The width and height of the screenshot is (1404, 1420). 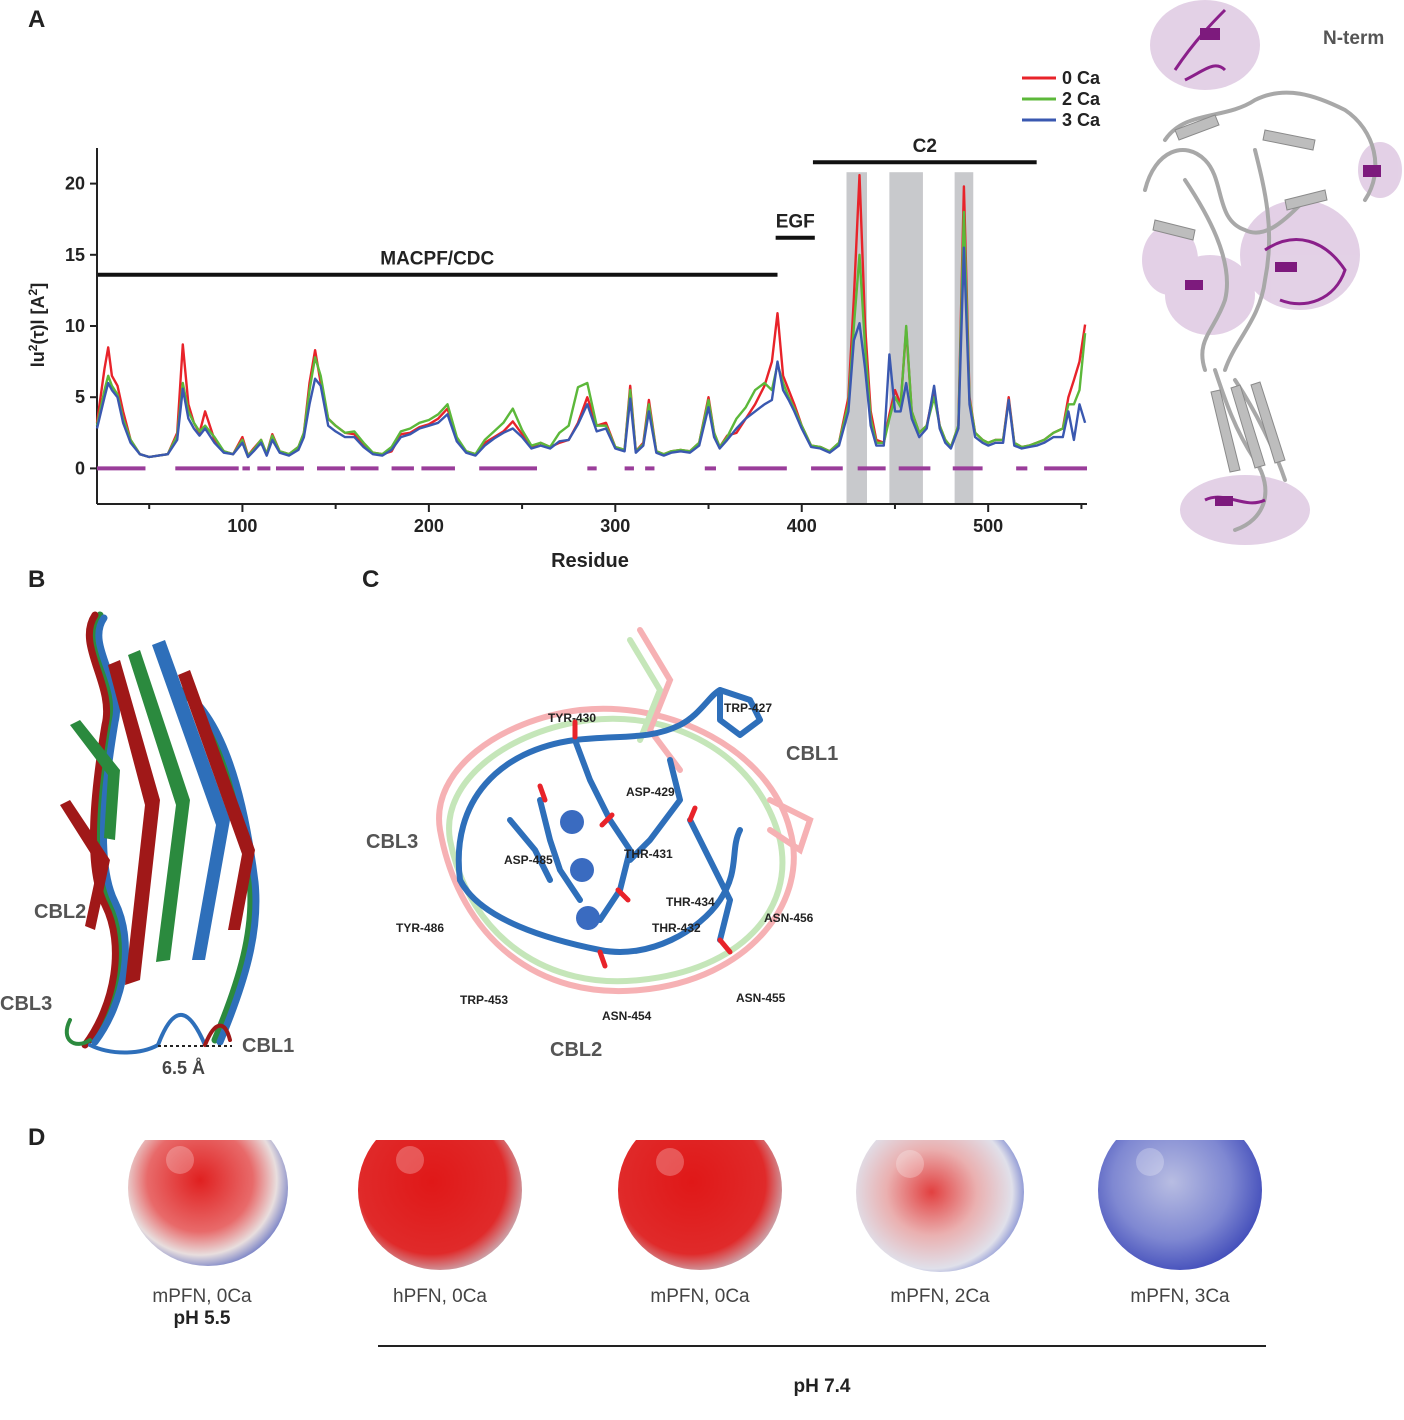 I want to click on x-tick-label: 100, so click(x=242, y=526).